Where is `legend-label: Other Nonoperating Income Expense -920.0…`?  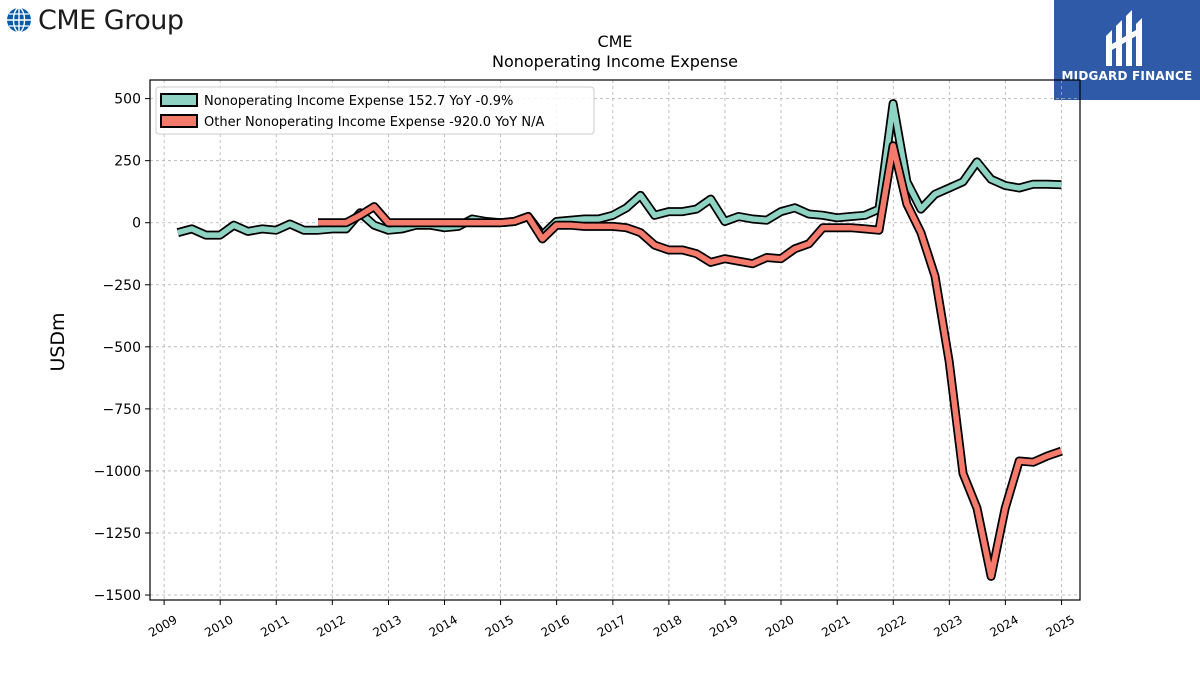
legend-label: Other Nonoperating Income Expense -920.0… is located at coordinates (374, 122).